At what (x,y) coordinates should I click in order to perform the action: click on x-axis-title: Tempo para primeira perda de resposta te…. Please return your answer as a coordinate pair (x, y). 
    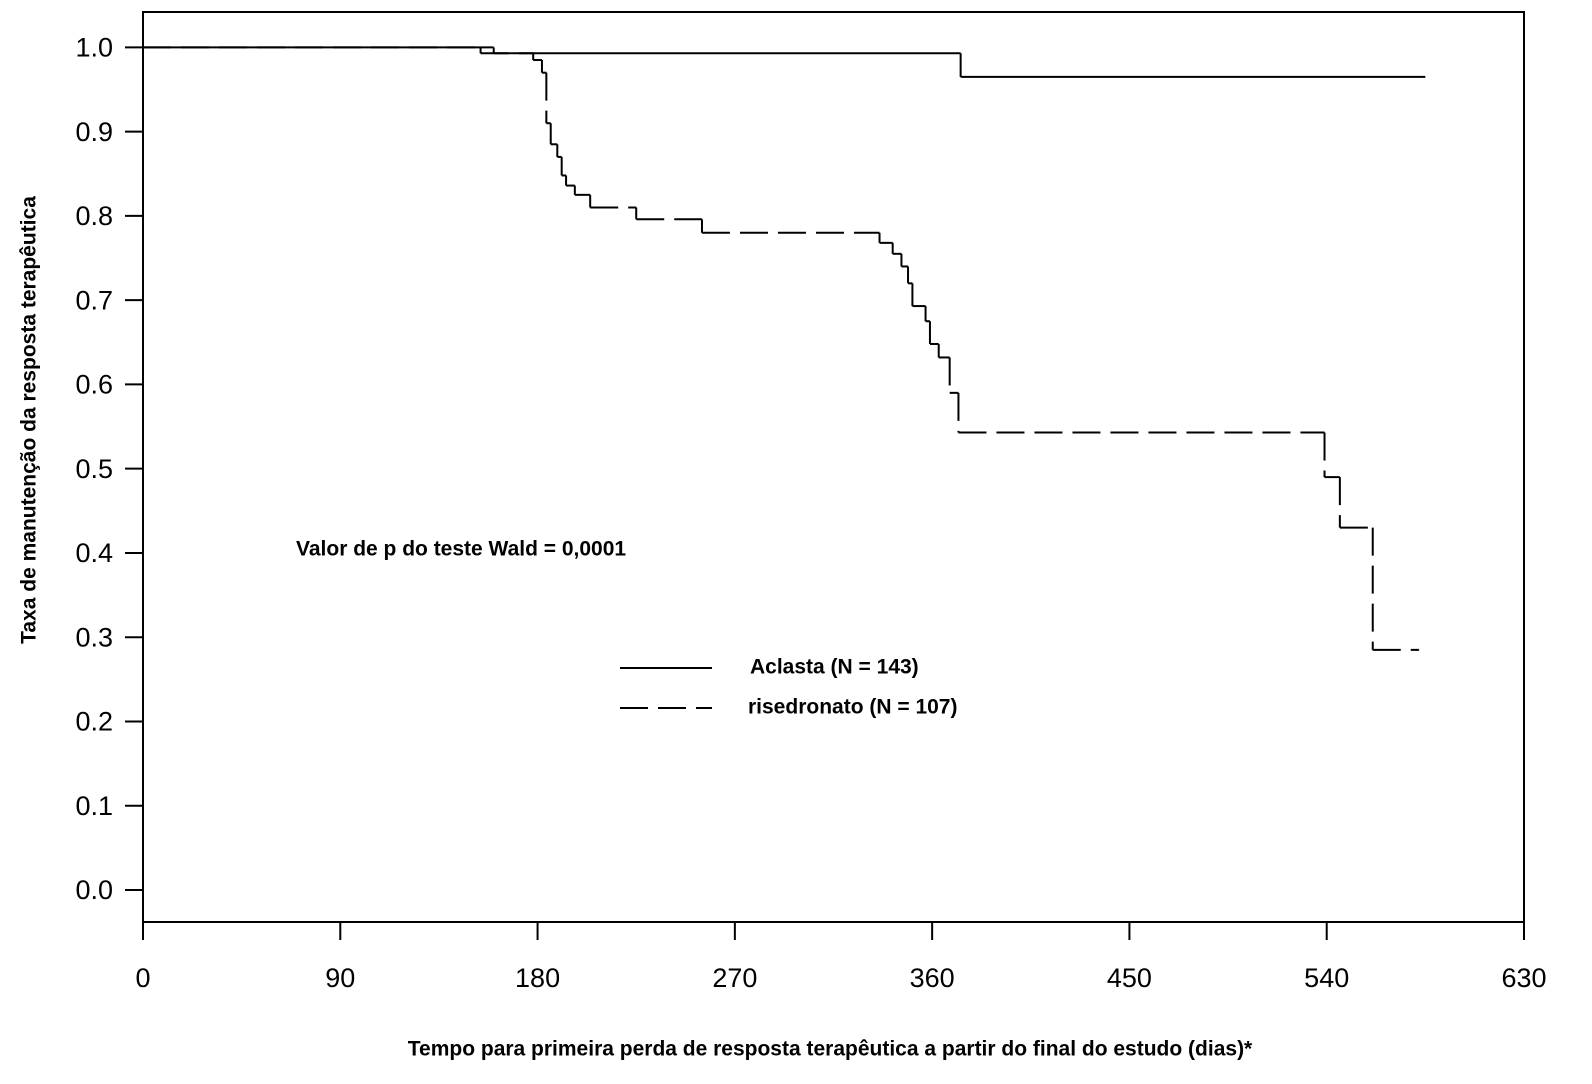
    Looking at the image, I should click on (830, 1049).